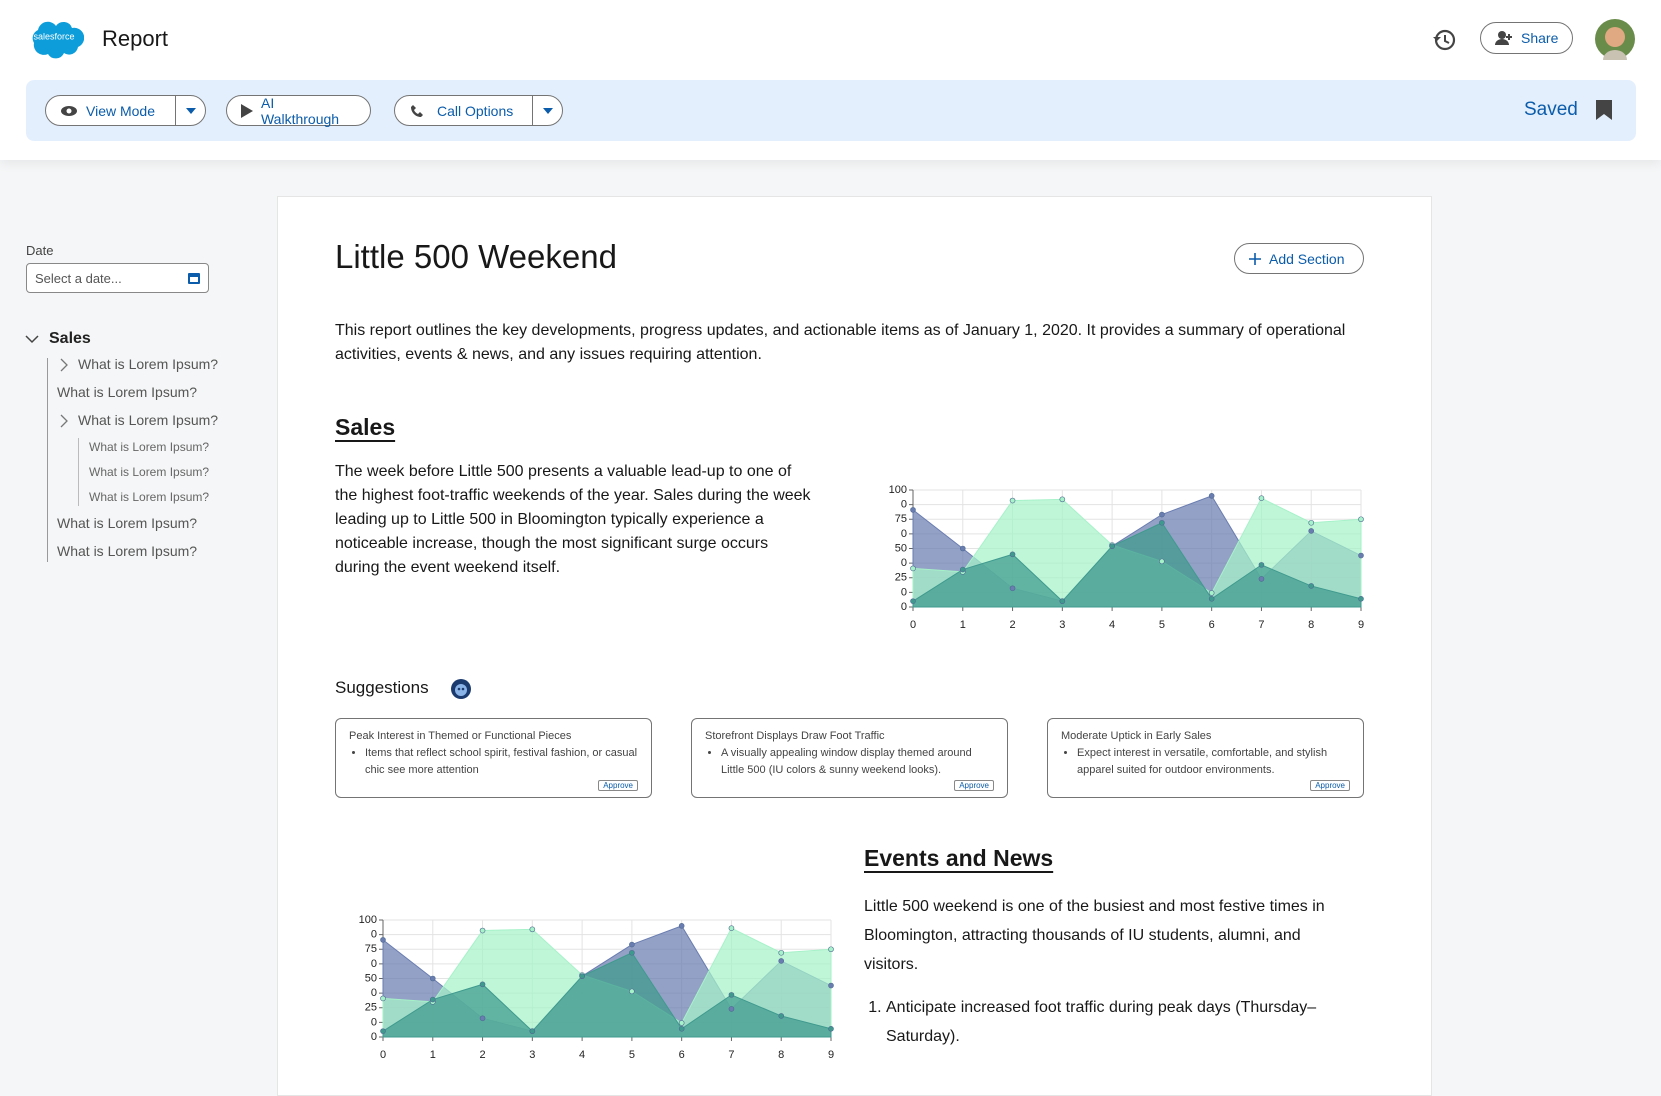 Image resolution: width=1661 pixels, height=1096 pixels. Describe the element at coordinates (247, 110) in the screenshot. I see `play-icon` at that location.